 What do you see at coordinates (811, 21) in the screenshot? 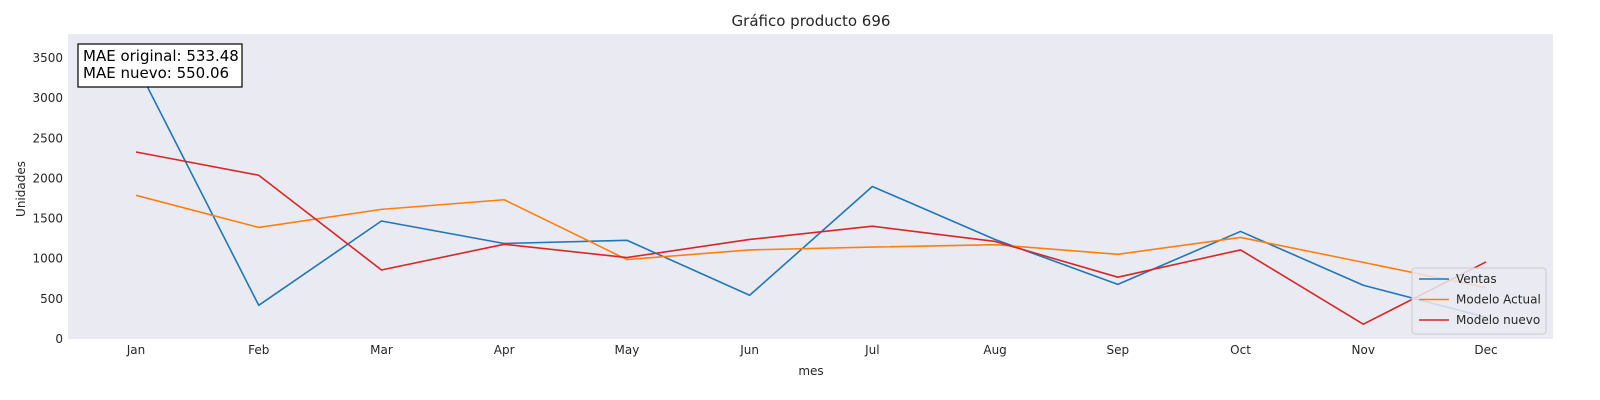
I see `chart-title: Gráfico producto 696` at bounding box center [811, 21].